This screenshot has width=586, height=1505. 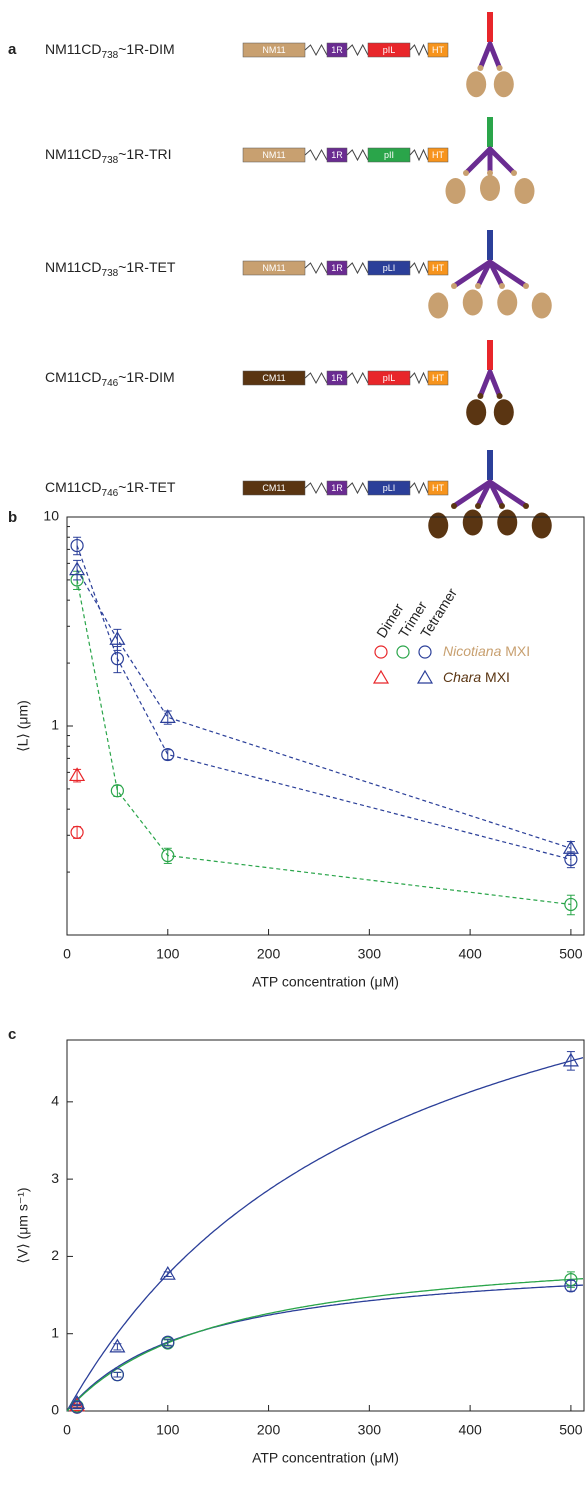 I want to click on x-tick-label: 300, so click(x=370, y=1430).